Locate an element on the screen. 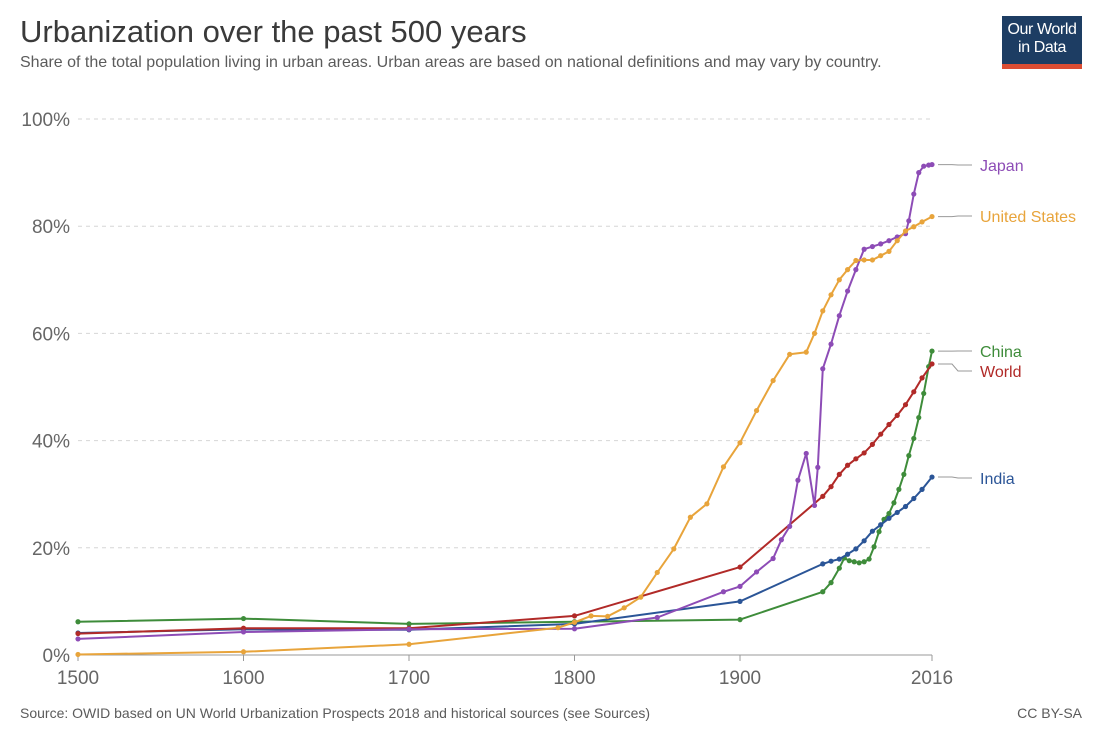 Image resolution: width=1100 pixels, height=736 pixels. series-label-world: World is located at coordinates (1001, 372).